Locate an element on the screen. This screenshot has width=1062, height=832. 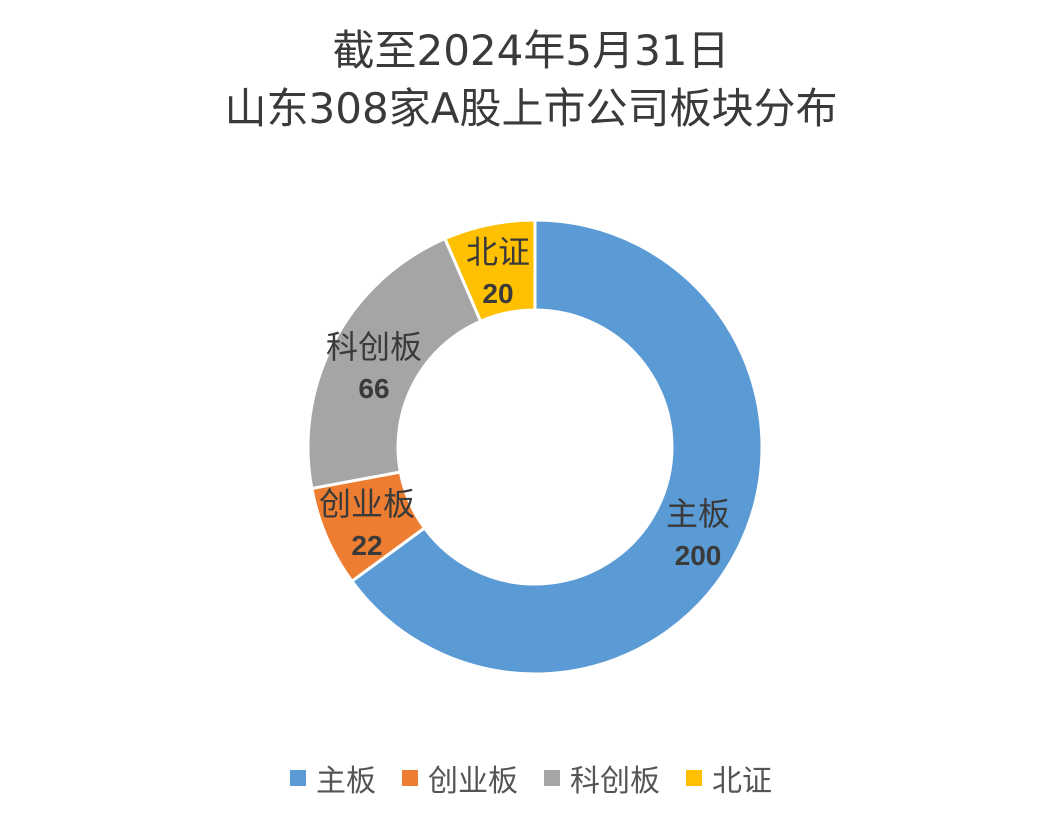
legend-item-bse: 北证 is located at coordinates (729, 778).